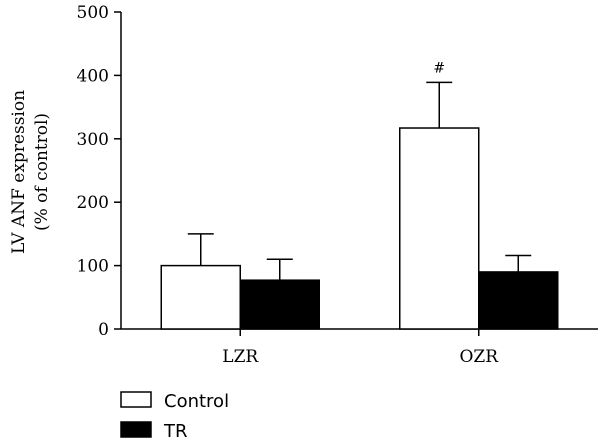 This screenshot has width=600, height=447. Describe the element at coordinates (42, 172) in the screenshot. I see `y-axis-label-line2: (% of control)` at that location.